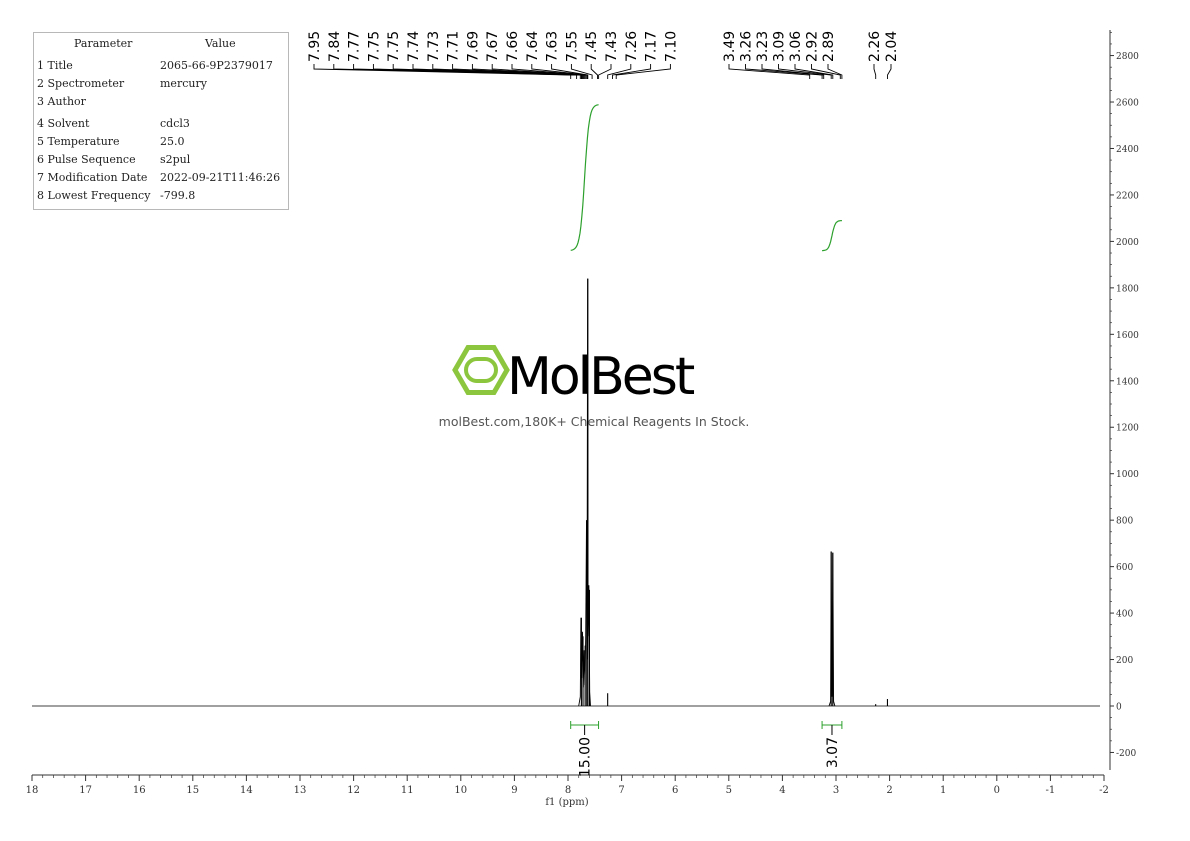  Describe the element at coordinates (1127, 382) in the screenshot. I see `y-tick-label: 1400` at that location.